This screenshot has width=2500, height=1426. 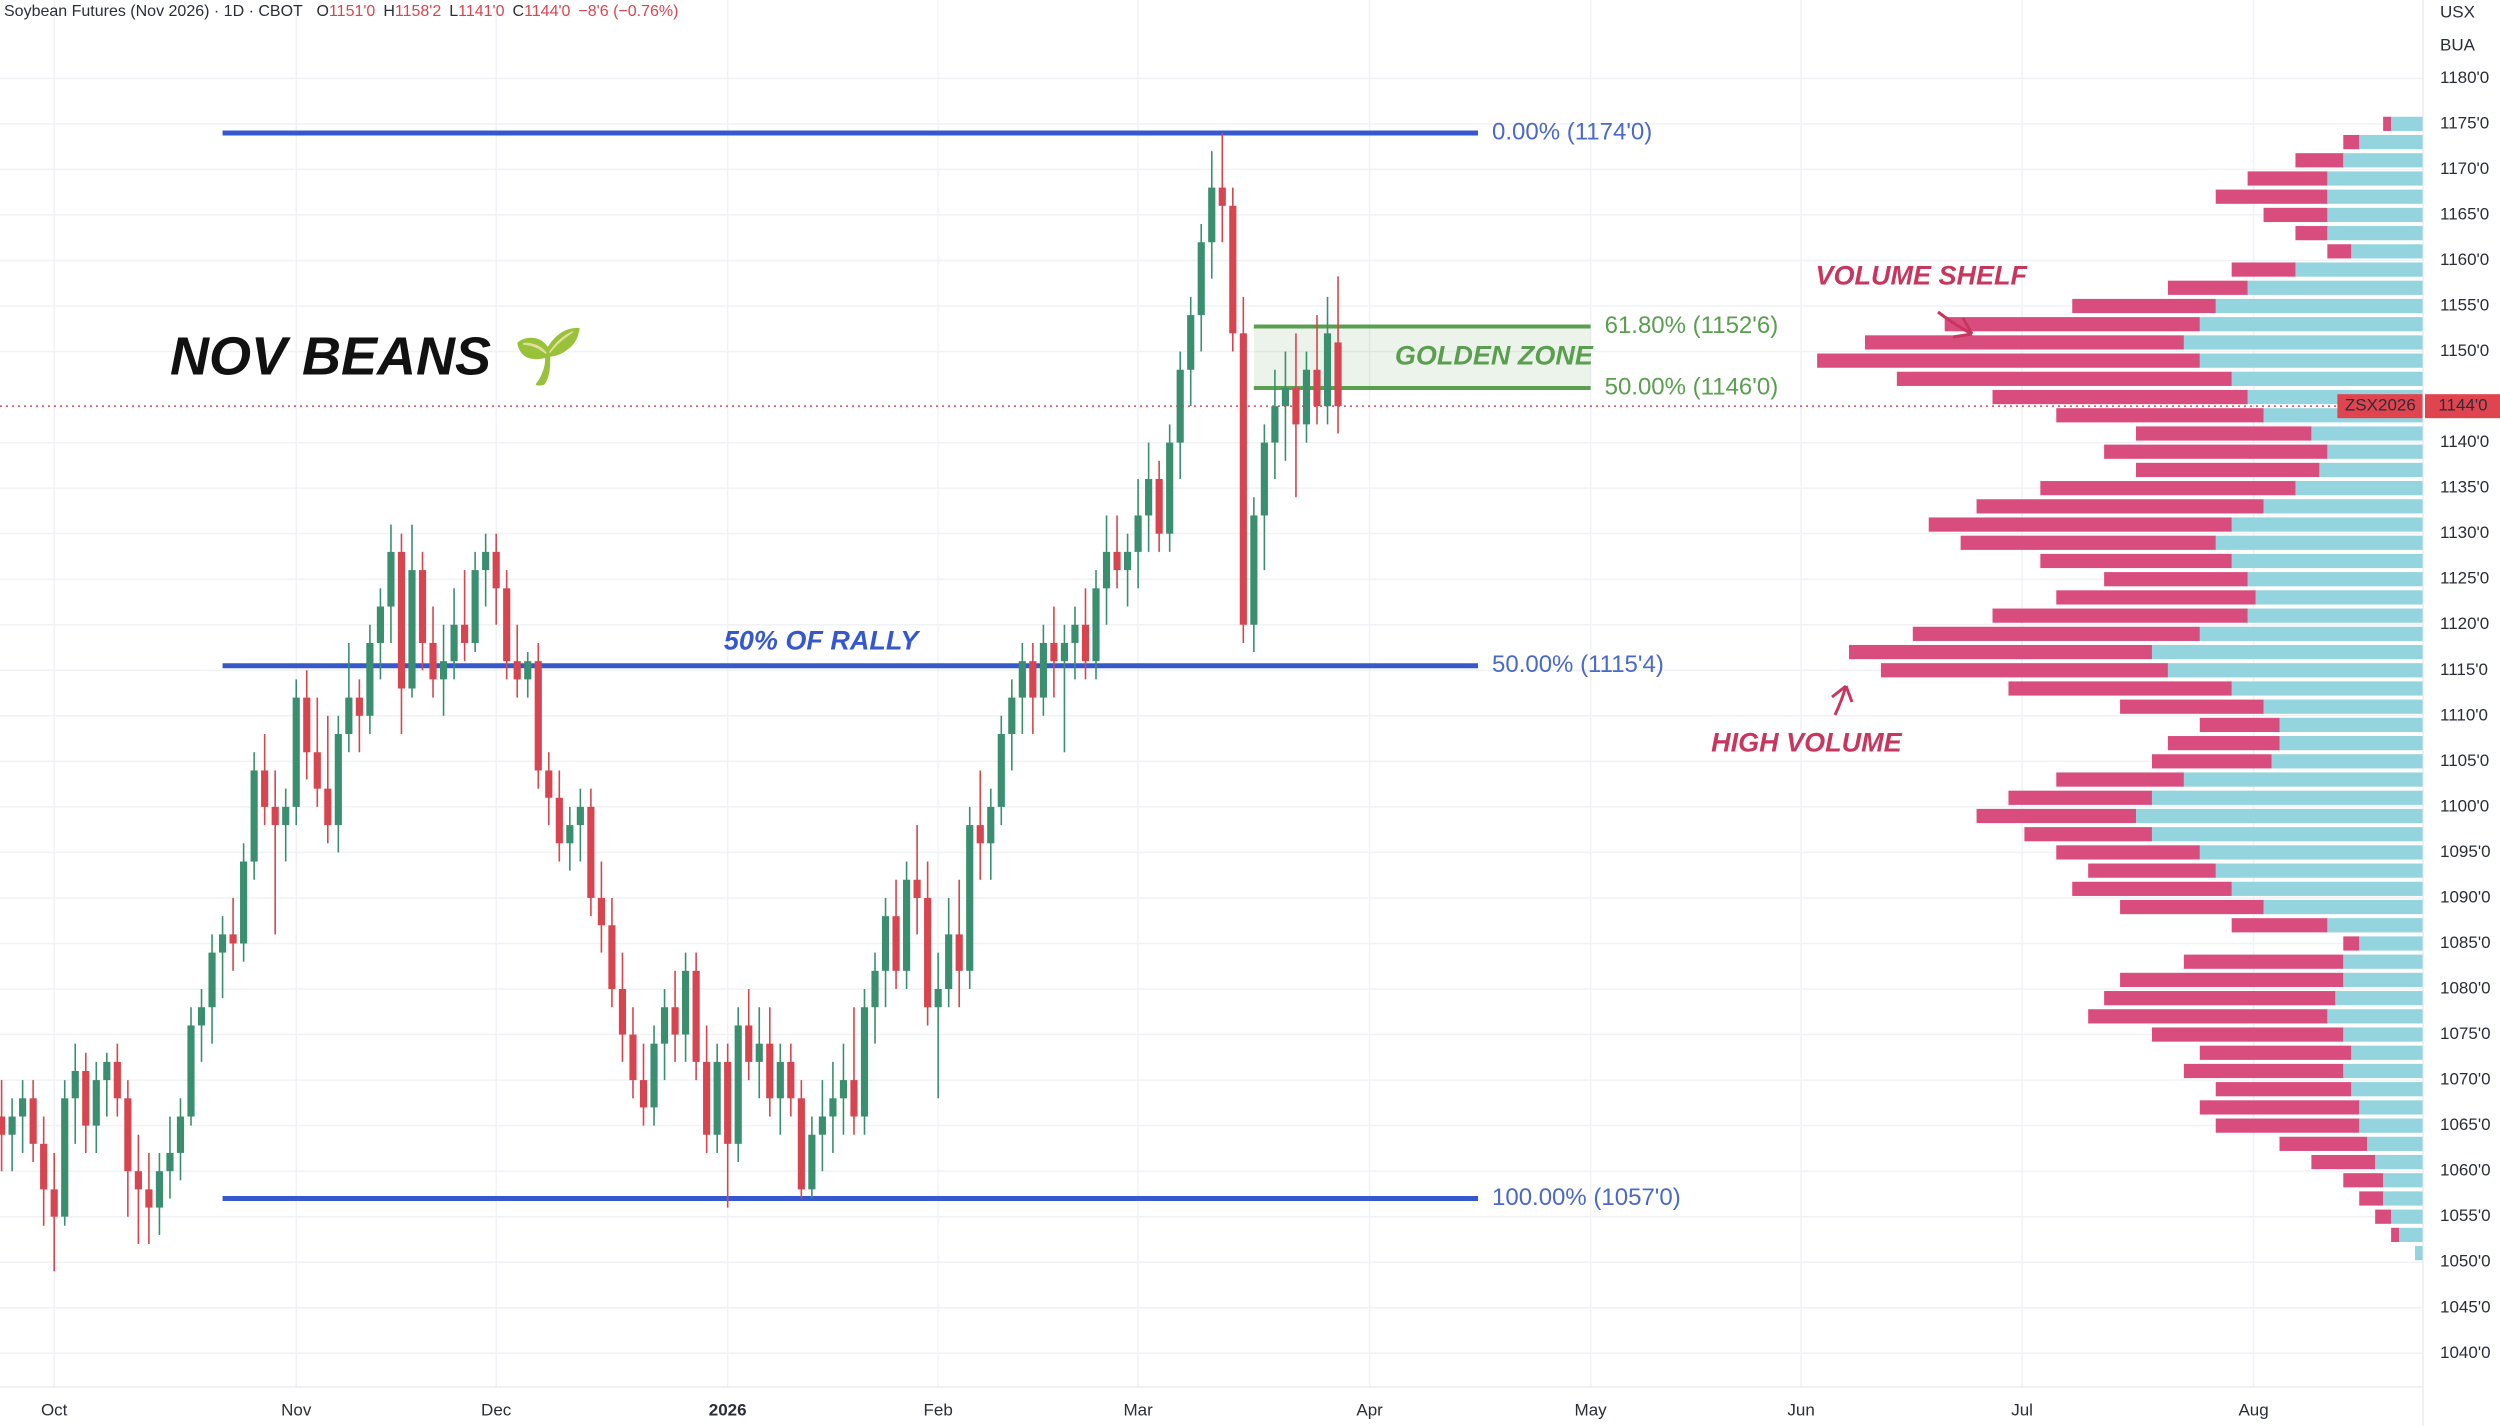 I want to click on y-tick-label: 1075'0, so click(x=2465, y=1033).